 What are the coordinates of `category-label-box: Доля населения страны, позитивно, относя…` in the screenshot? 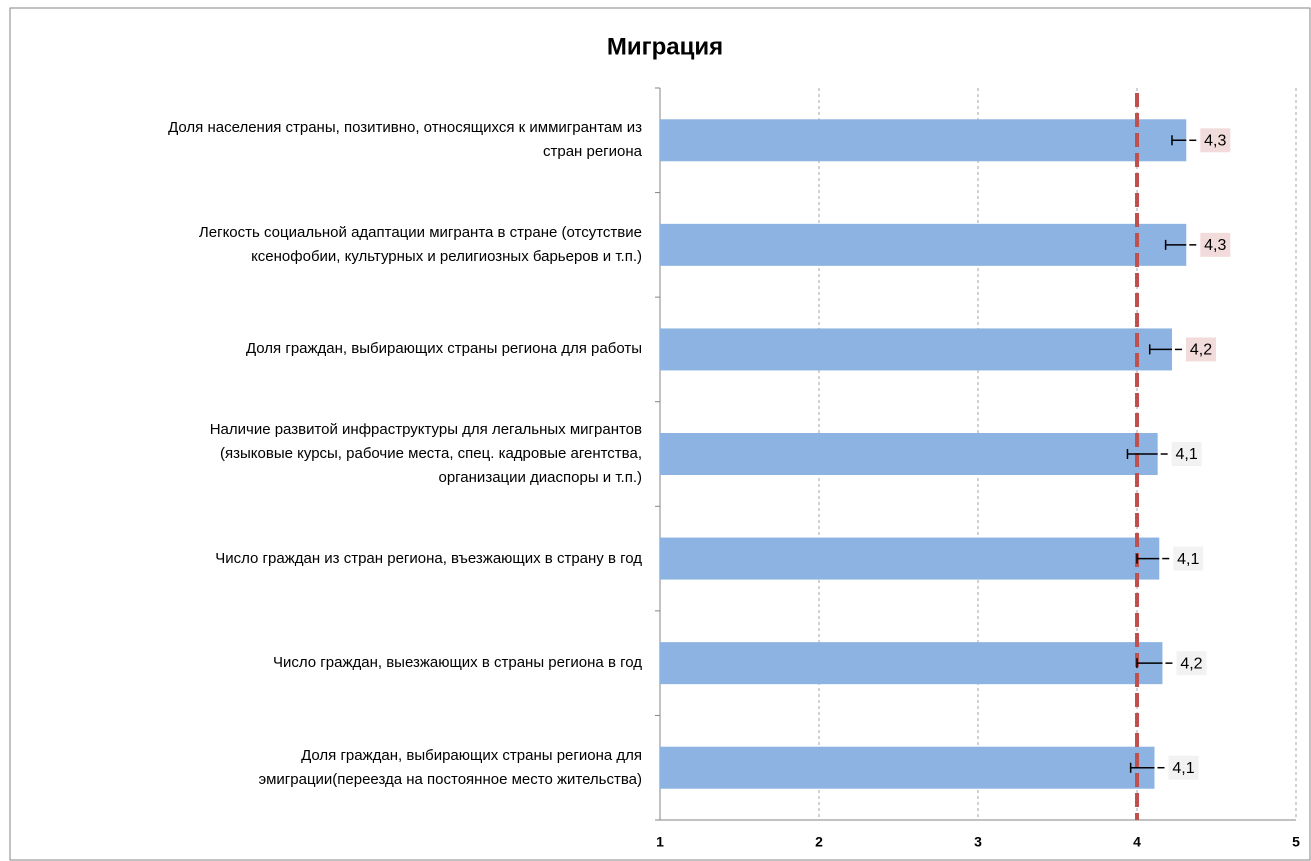 It's located at (405, 140).